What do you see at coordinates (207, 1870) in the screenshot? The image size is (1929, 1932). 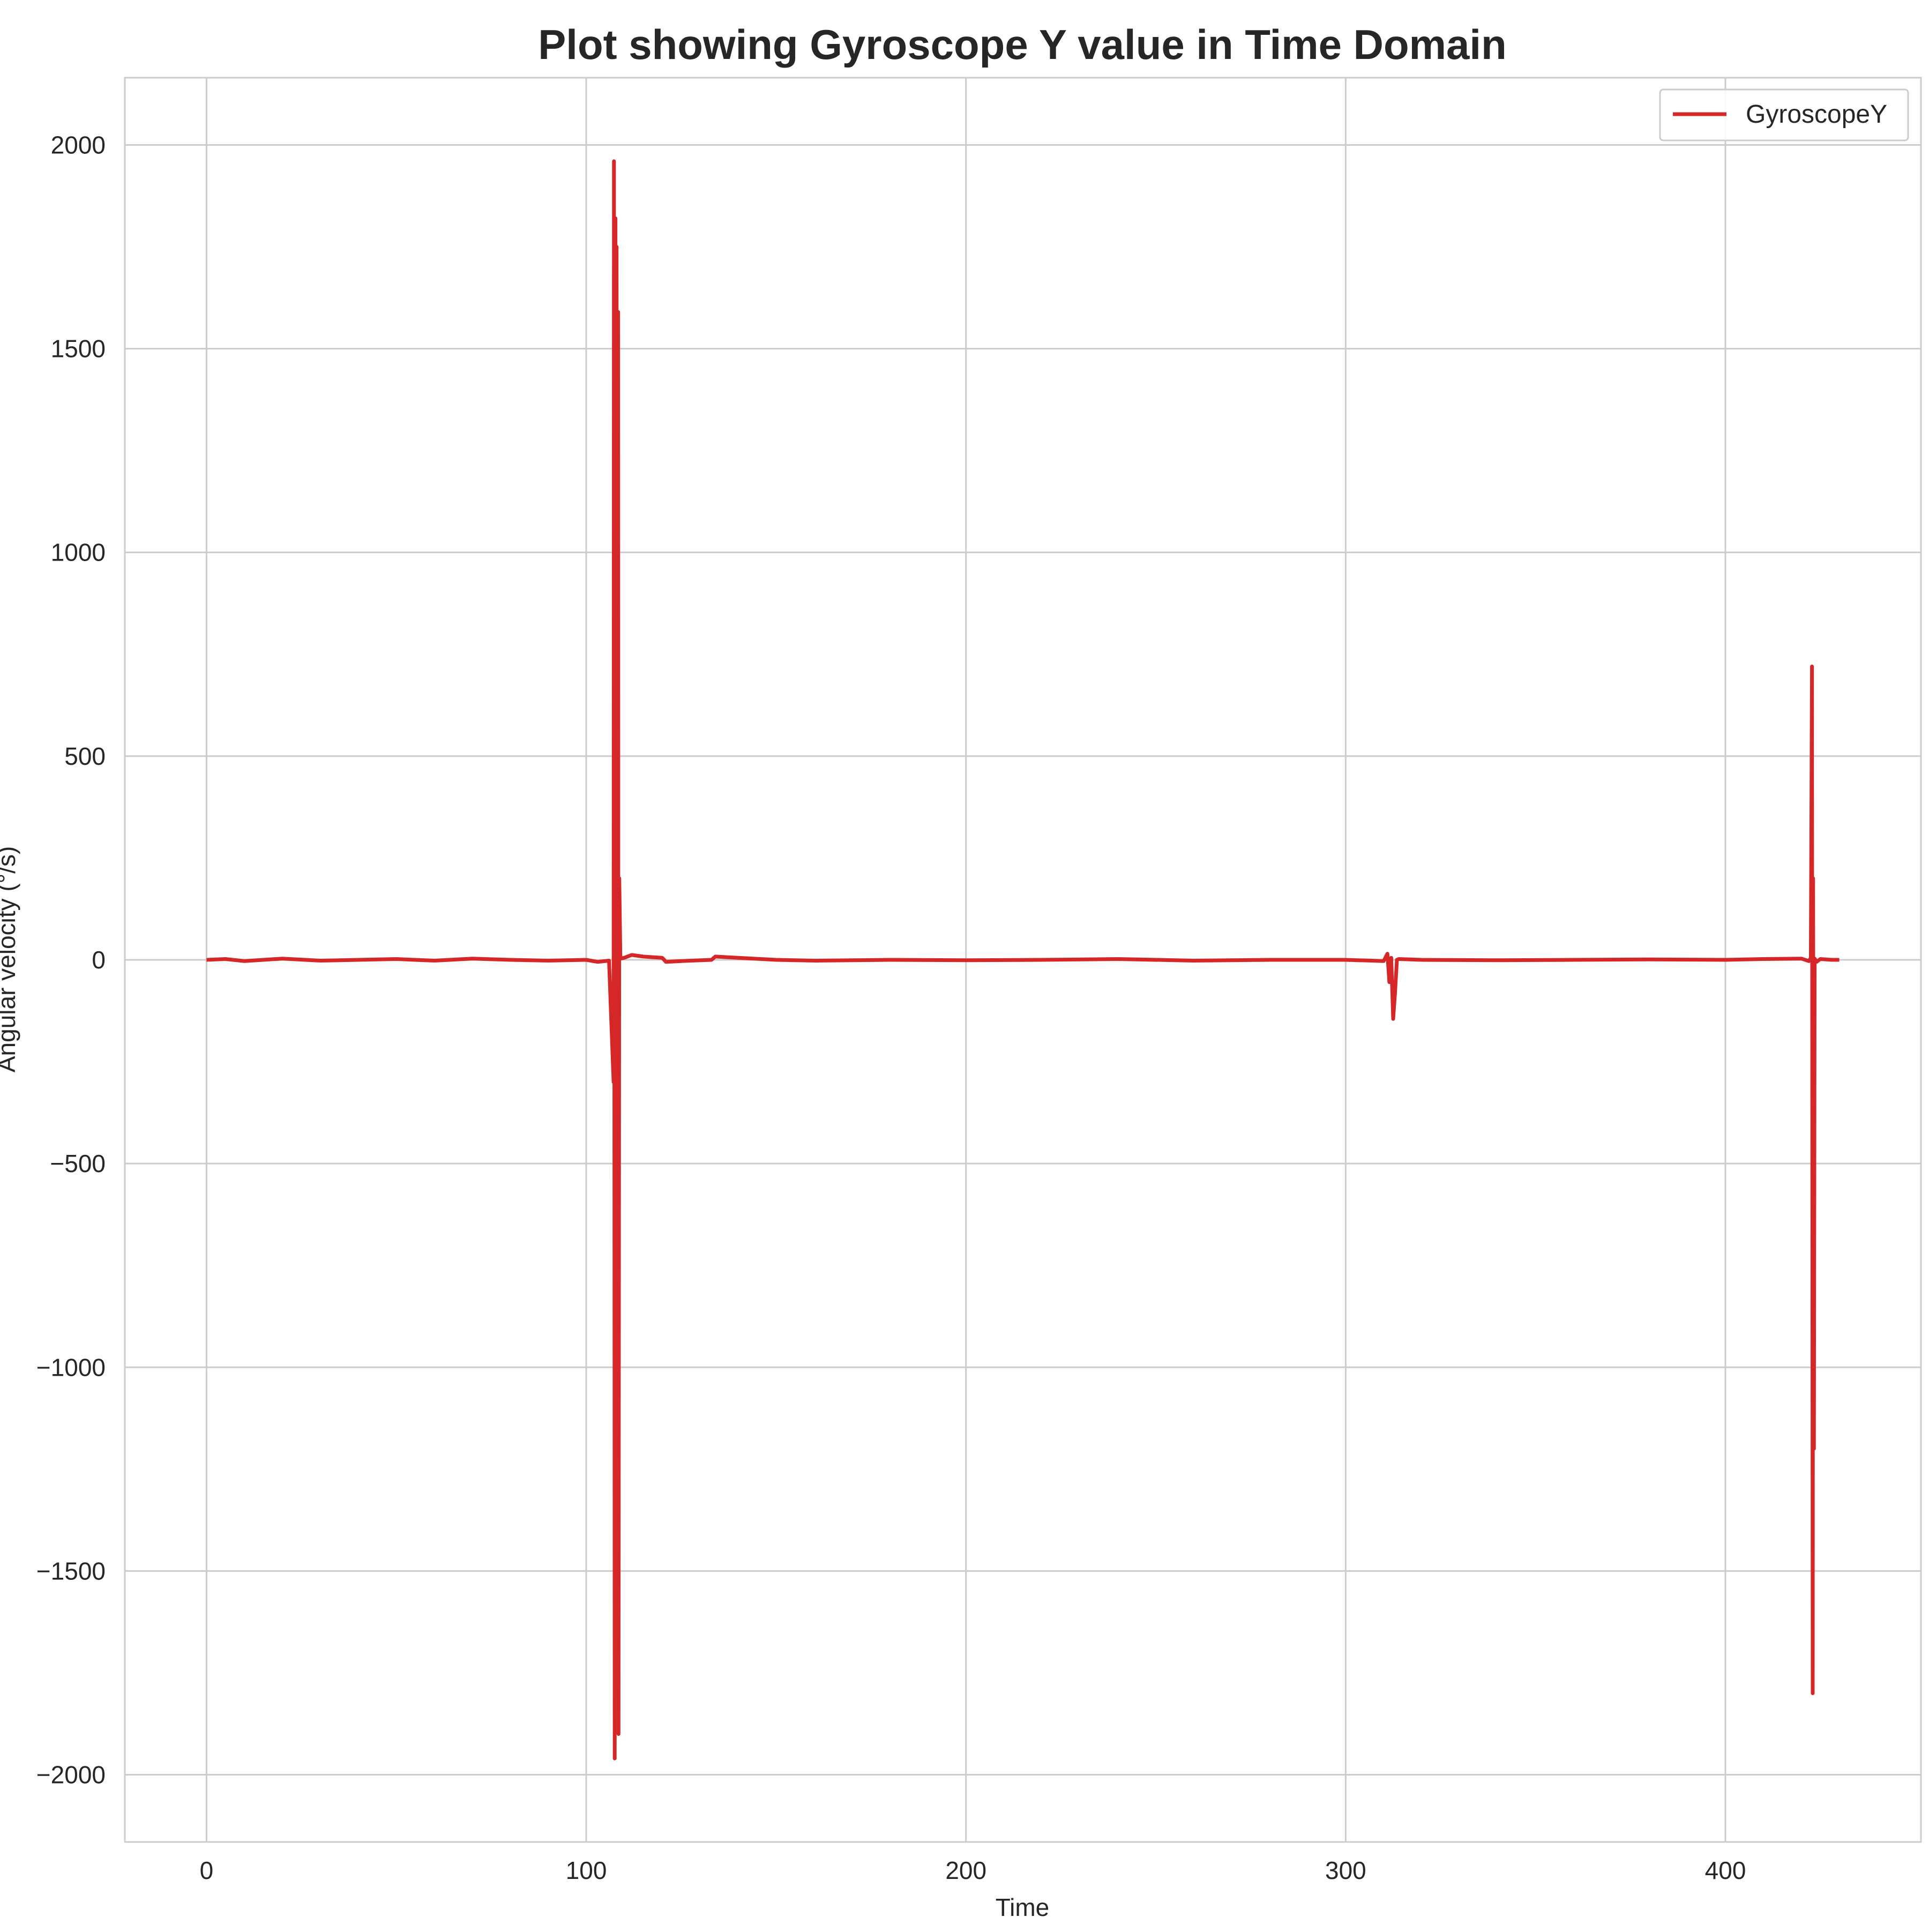 I see `x-tick-label: 0` at bounding box center [207, 1870].